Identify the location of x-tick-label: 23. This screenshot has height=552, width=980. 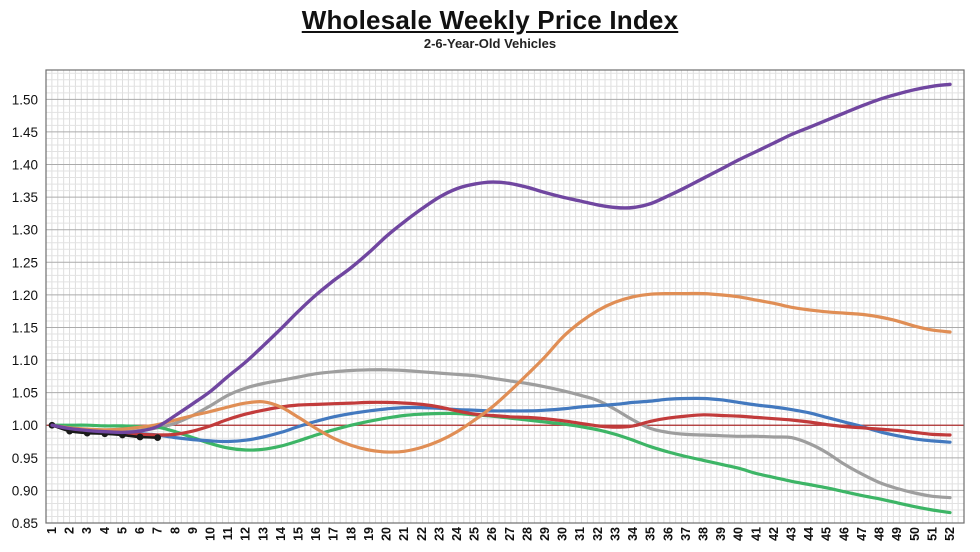
(439, 534).